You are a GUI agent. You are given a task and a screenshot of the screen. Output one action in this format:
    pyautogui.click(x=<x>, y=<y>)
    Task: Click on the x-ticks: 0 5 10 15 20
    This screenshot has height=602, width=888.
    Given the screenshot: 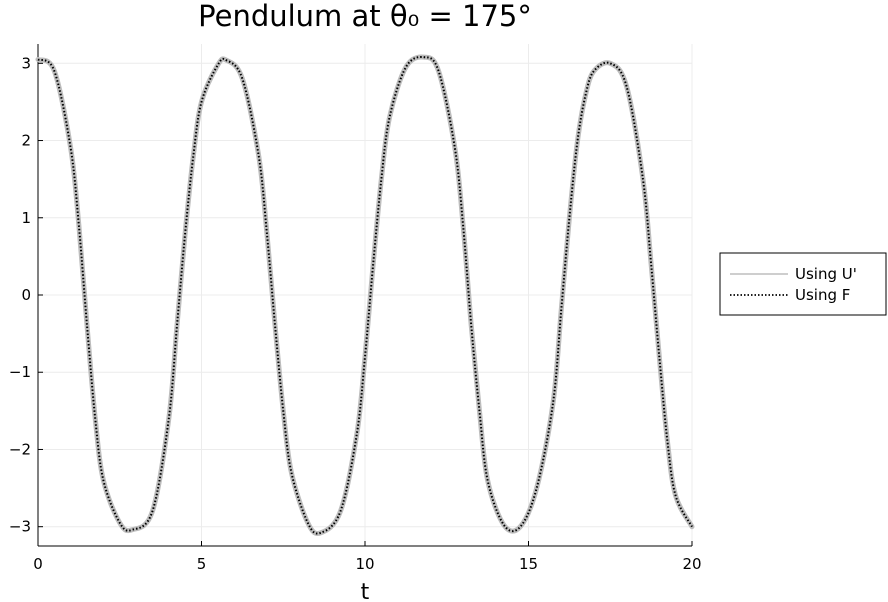 What is the action you would take?
    pyautogui.click(x=367, y=557)
    